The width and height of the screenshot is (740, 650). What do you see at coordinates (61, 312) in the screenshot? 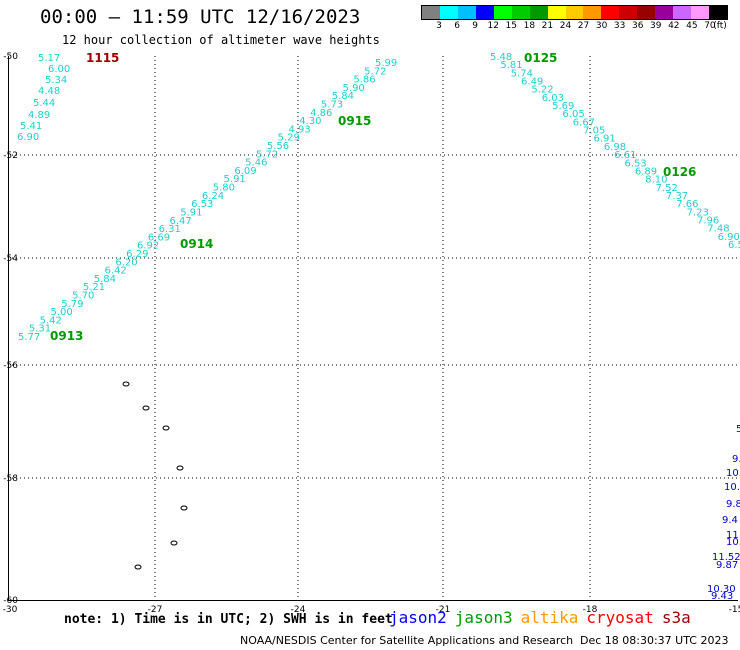
I see `wave-height-value: 5.00` at bounding box center [61, 312].